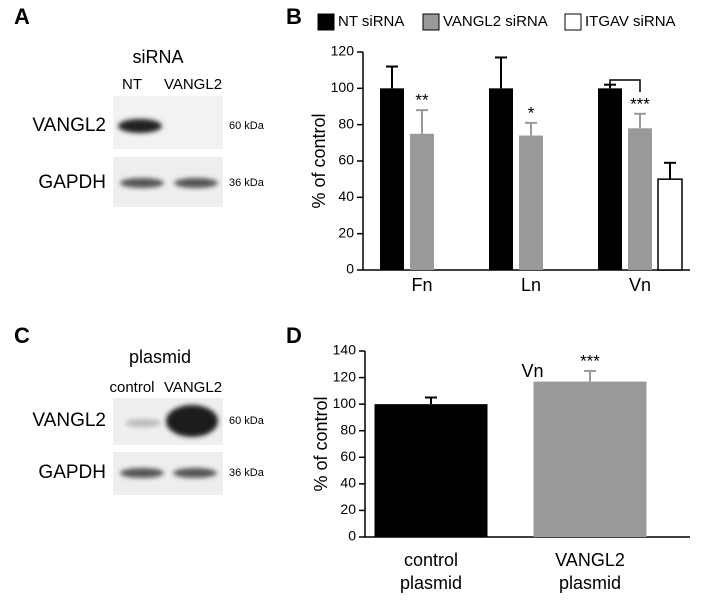 This screenshot has height=606, width=705. I want to click on y-tick-label: 140, so click(345, 350).